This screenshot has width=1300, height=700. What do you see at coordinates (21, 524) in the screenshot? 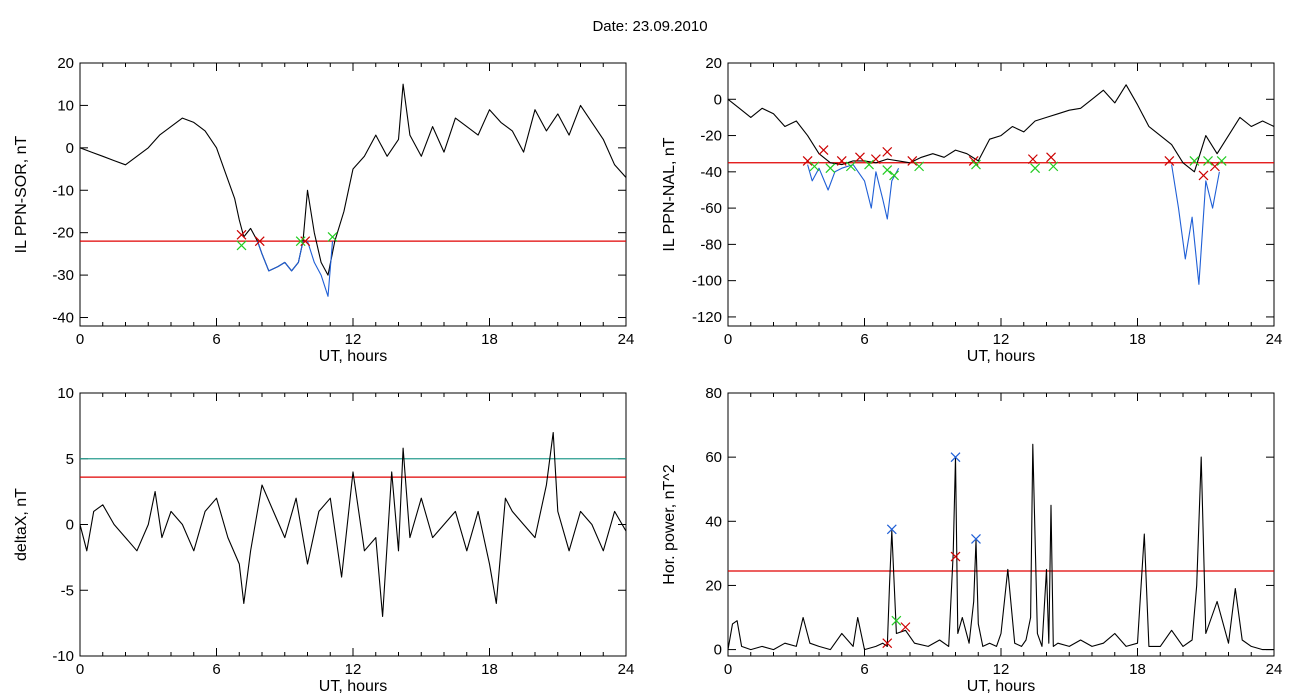
I see `y-axis-label: deltaX, nT` at bounding box center [21, 524].